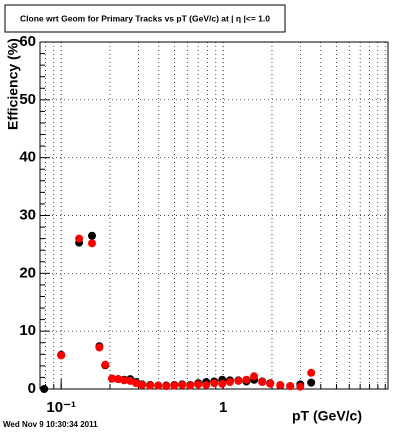 The height and width of the screenshot is (433, 400). I want to click on y-tick-label: 20, so click(27, 272).